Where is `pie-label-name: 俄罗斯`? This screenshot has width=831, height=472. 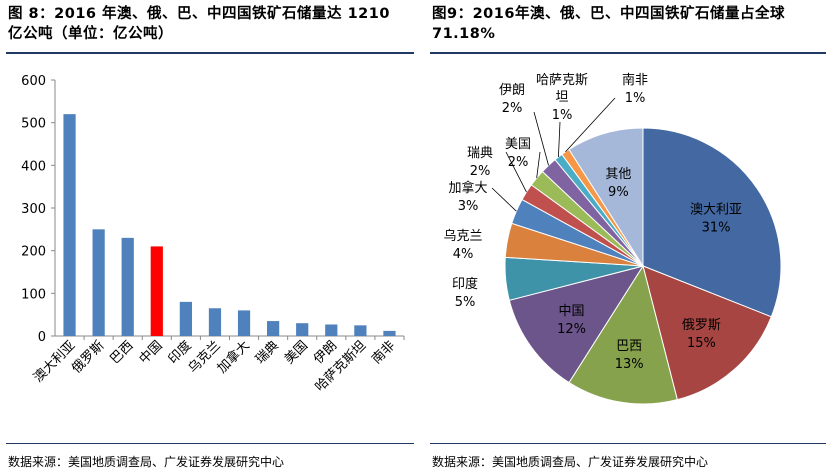 pie-label-name: 俄罗斯 is located at coordinates (701, 325).